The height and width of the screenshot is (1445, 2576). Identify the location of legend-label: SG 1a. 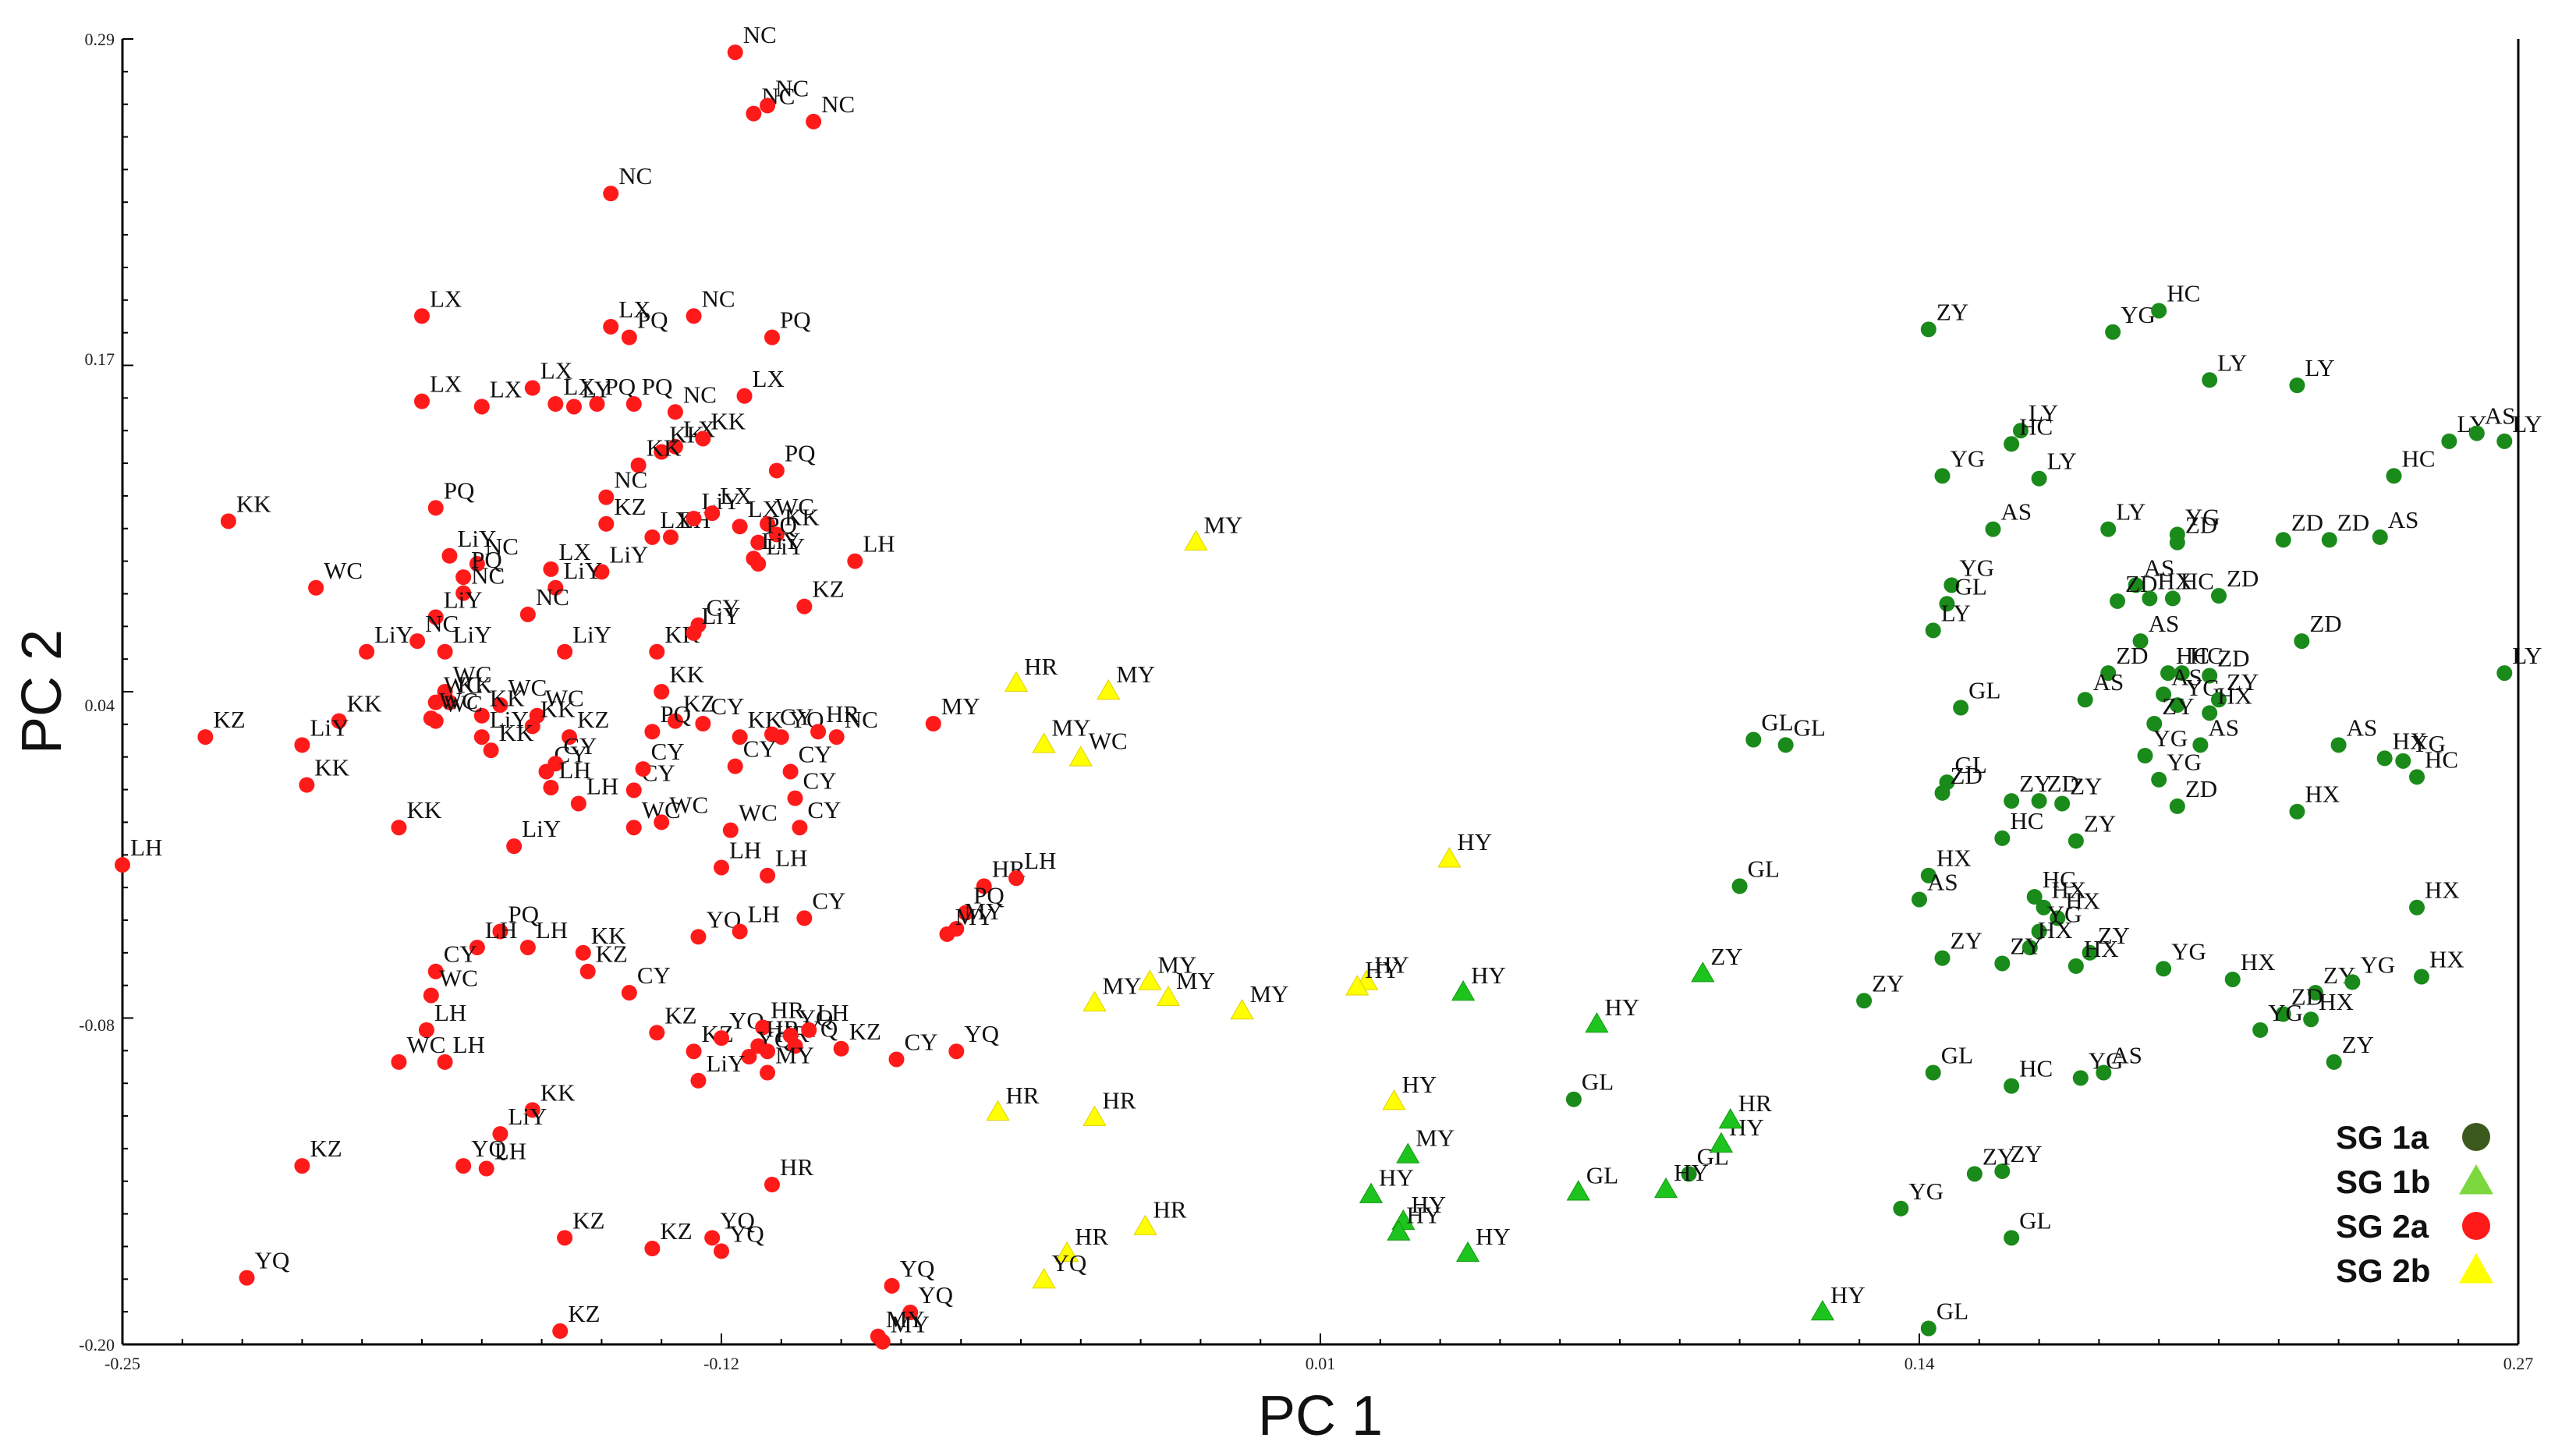
(2382, 1137).